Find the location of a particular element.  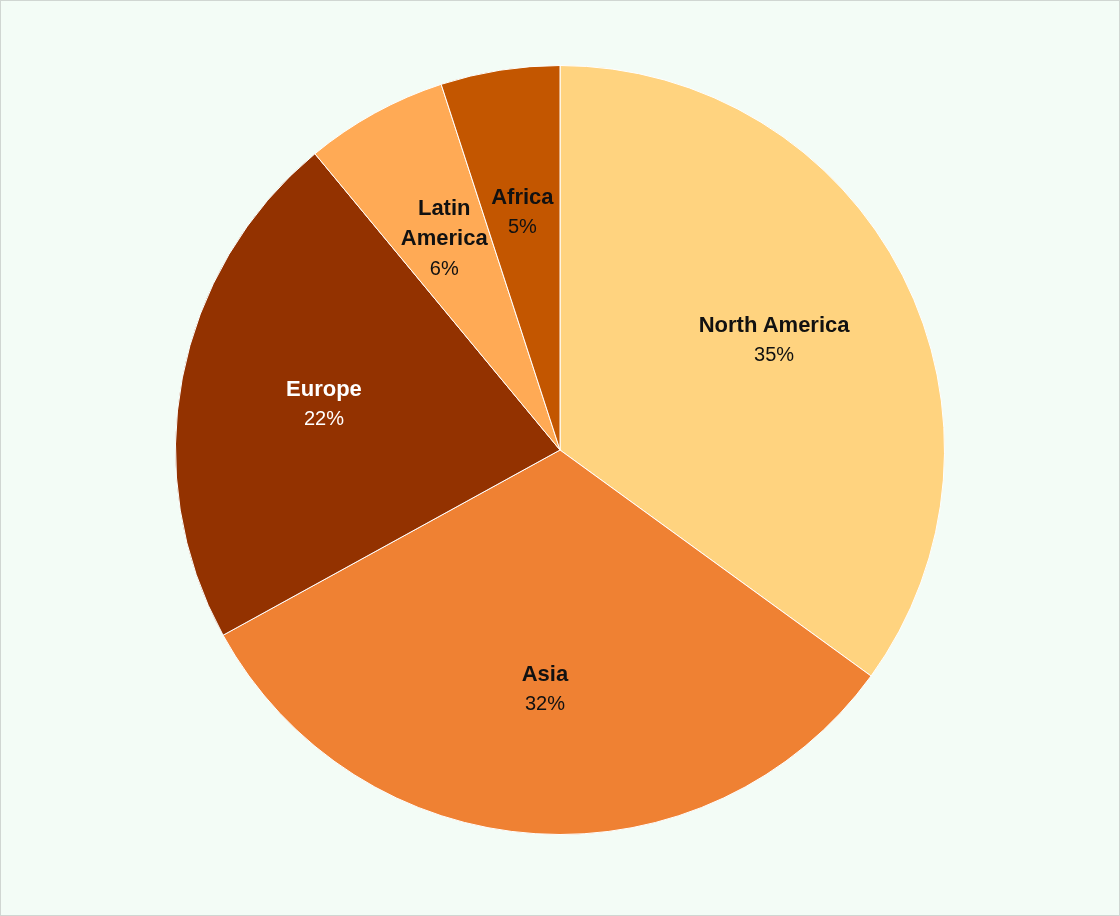

data-label: 6% is located at coordinates (444, 267).